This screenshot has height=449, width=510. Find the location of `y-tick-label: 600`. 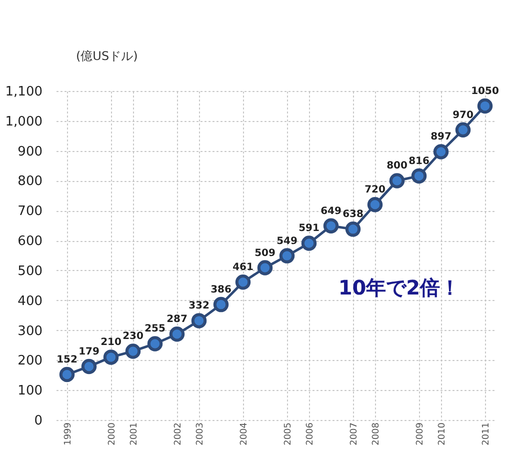

y-tick-label: 600 is located at coordinates (30, 242).